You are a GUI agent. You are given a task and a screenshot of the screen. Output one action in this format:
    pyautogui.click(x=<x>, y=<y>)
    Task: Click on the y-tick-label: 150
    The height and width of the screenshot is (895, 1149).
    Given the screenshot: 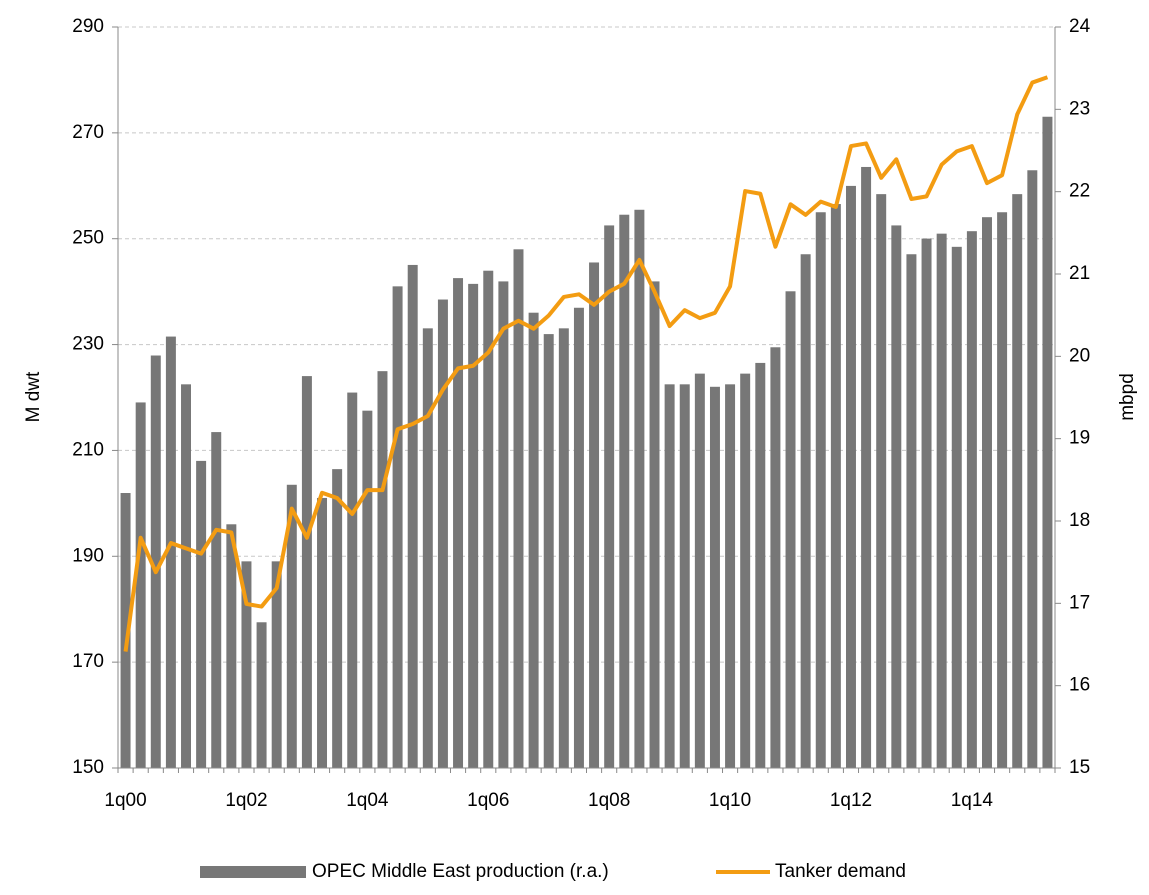 What is the action you would take?
    pyautogui.click(x=88, y=767)
    